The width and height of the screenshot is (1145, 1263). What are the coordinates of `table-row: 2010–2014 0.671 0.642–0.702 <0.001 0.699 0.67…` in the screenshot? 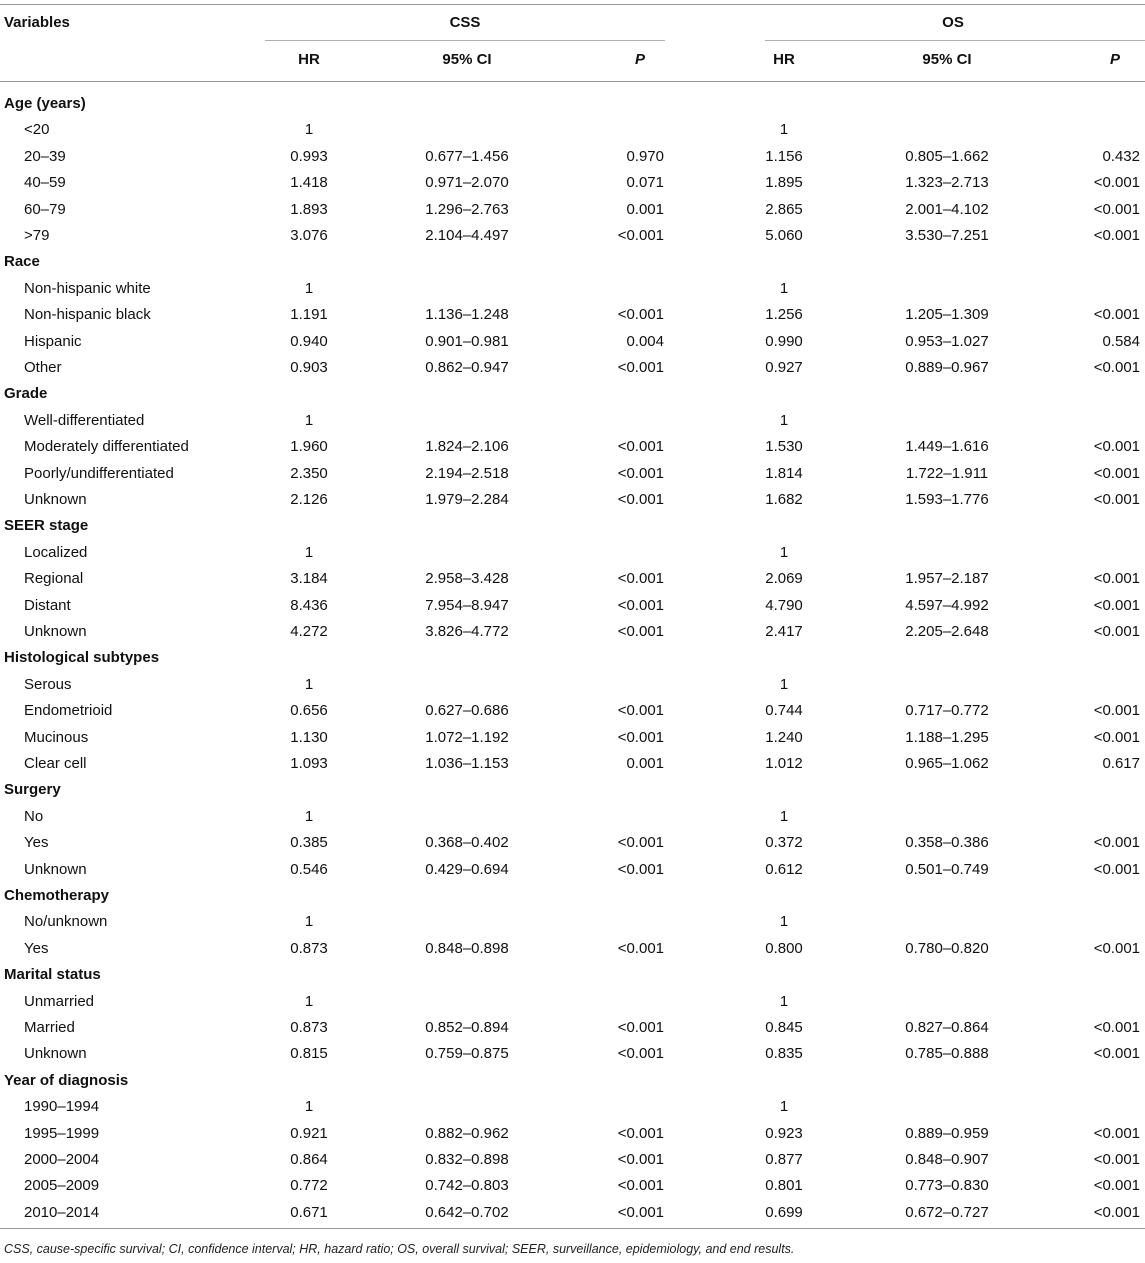 It's located at (572, 1213).